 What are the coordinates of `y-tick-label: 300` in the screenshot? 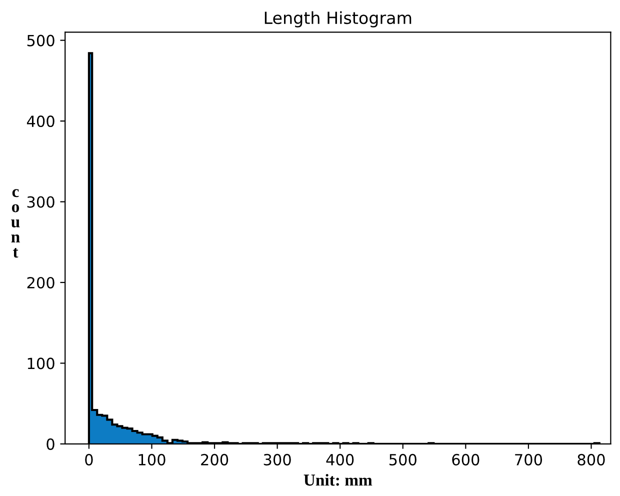 It's located at (40, 202).